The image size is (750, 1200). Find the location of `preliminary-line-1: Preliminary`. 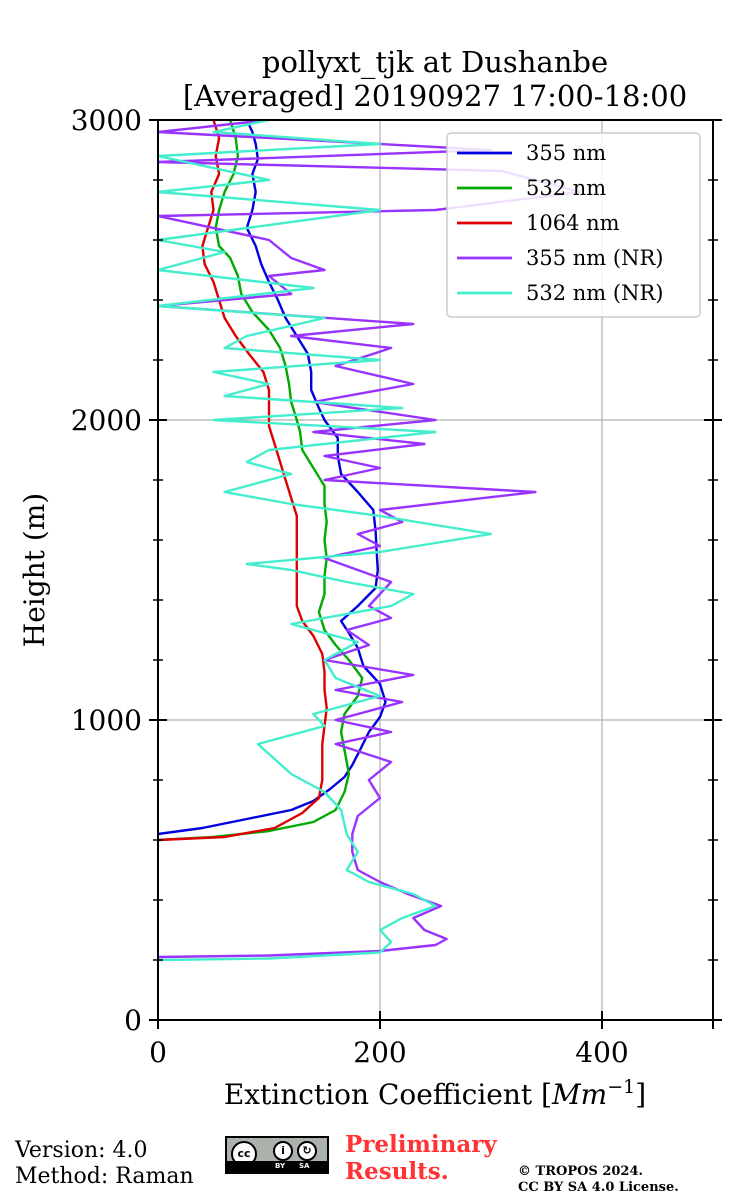

preliminary-line-1: Preliminary is located at coordinates (421, 1144).